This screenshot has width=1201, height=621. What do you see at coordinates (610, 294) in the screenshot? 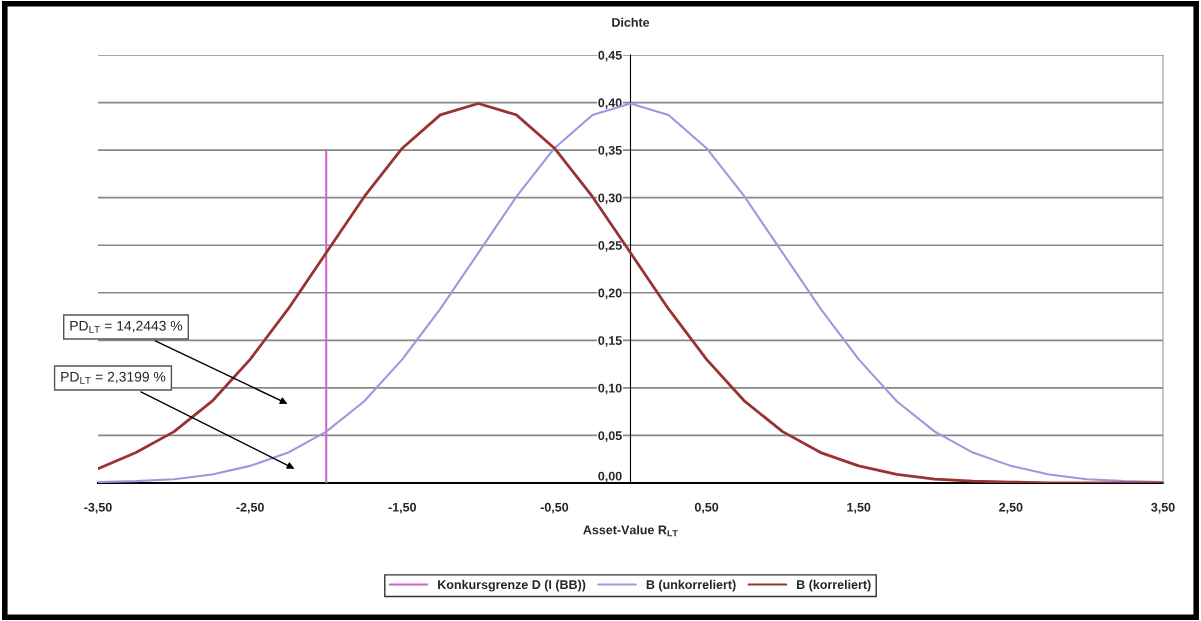
I see `y-tick-label: 0,20` at bounding box center [610, 294].